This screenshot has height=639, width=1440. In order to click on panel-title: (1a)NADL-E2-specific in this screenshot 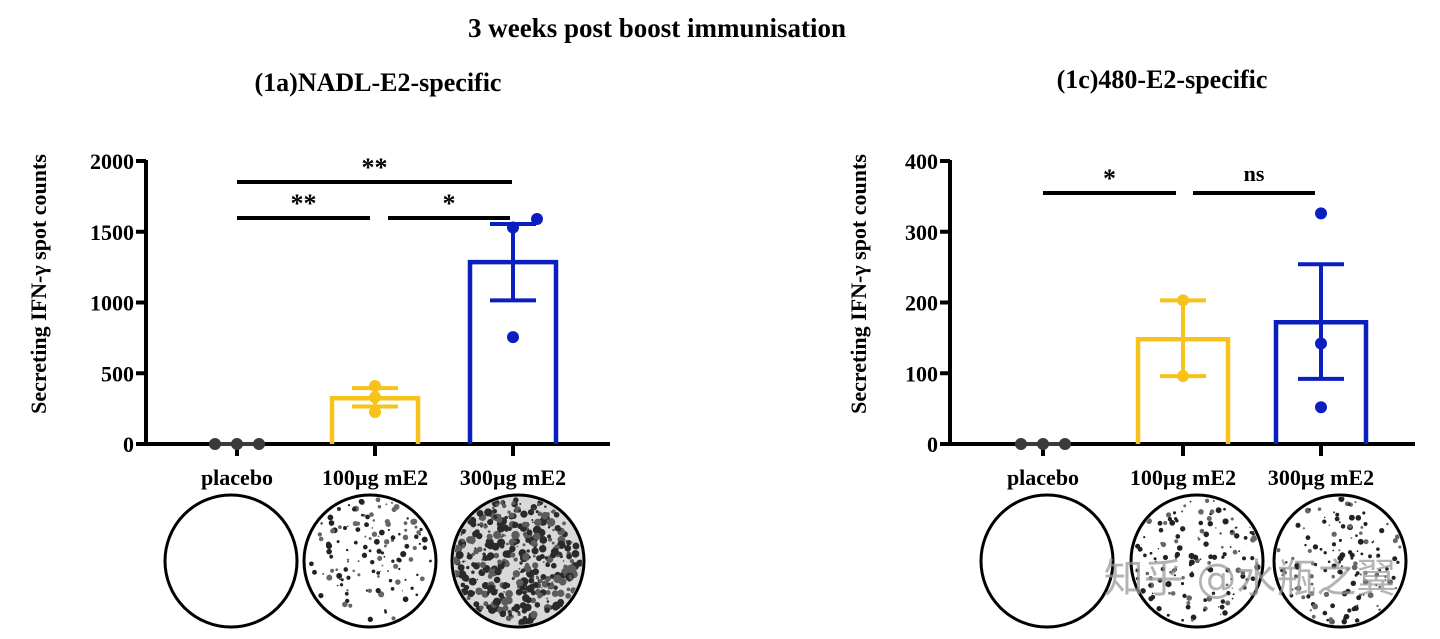, I will do `click(378, 82)`.